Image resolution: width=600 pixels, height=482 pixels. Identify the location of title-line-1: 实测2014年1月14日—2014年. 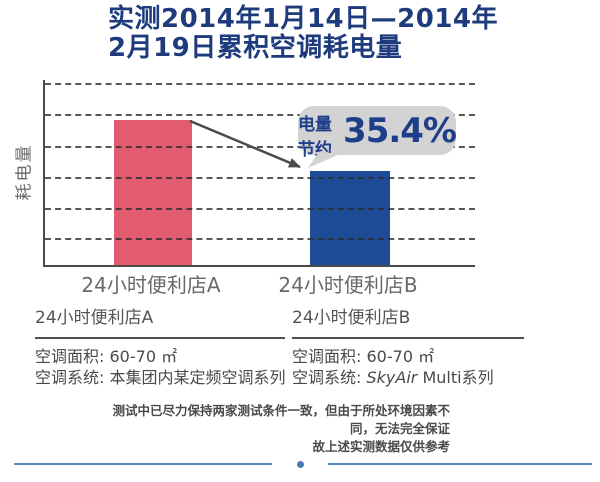
(303, 19).